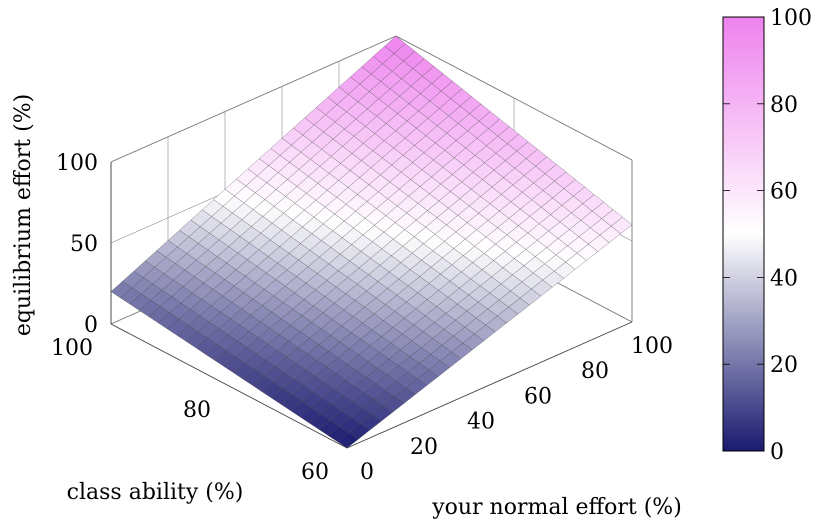 The image size is (814, 525). What do you see at coordinates (424, 447) in the screenshot?
I see `x-tick-label: 20` at bounding box center [424, 447].